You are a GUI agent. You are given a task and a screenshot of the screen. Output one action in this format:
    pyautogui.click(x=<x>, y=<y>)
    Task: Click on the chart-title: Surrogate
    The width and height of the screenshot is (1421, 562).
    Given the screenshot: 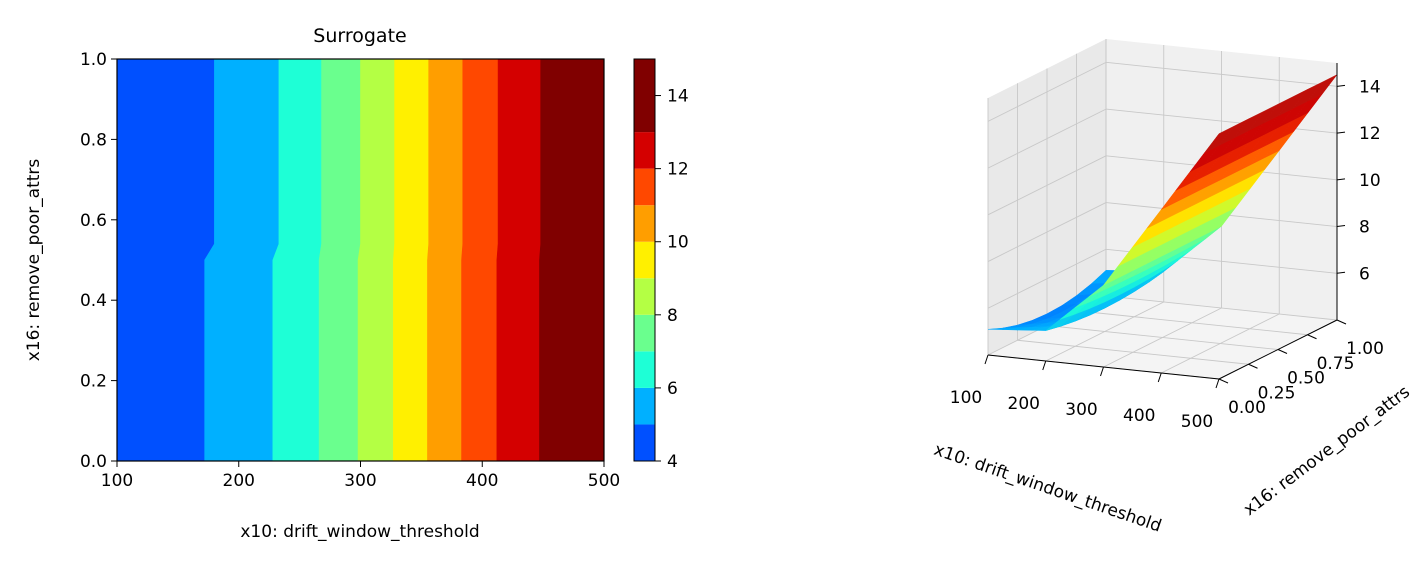 What is the action you would take?
    pyautogui.click(x=359, y=36)
    